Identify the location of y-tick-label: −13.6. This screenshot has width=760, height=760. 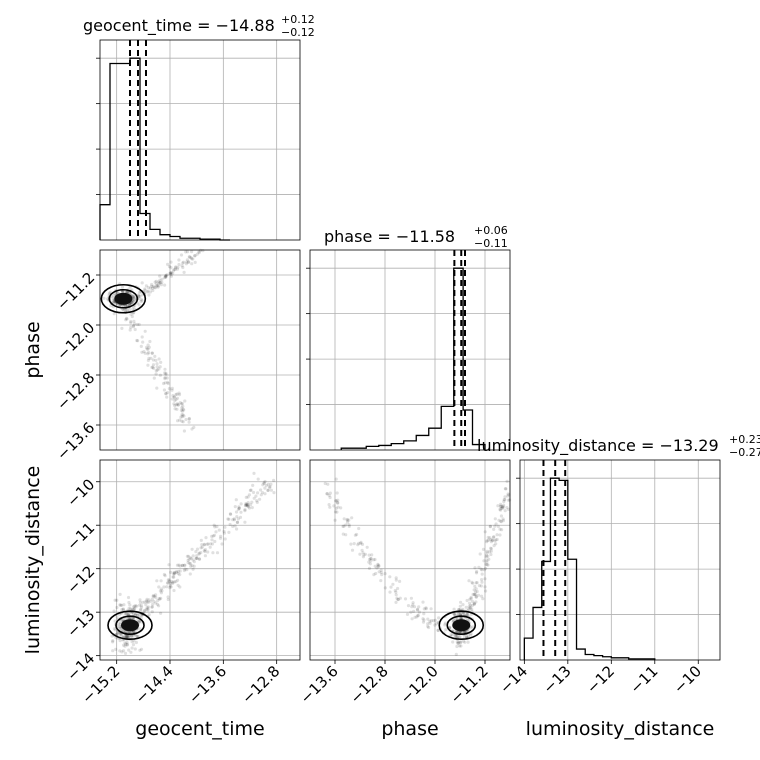
(75, 441).